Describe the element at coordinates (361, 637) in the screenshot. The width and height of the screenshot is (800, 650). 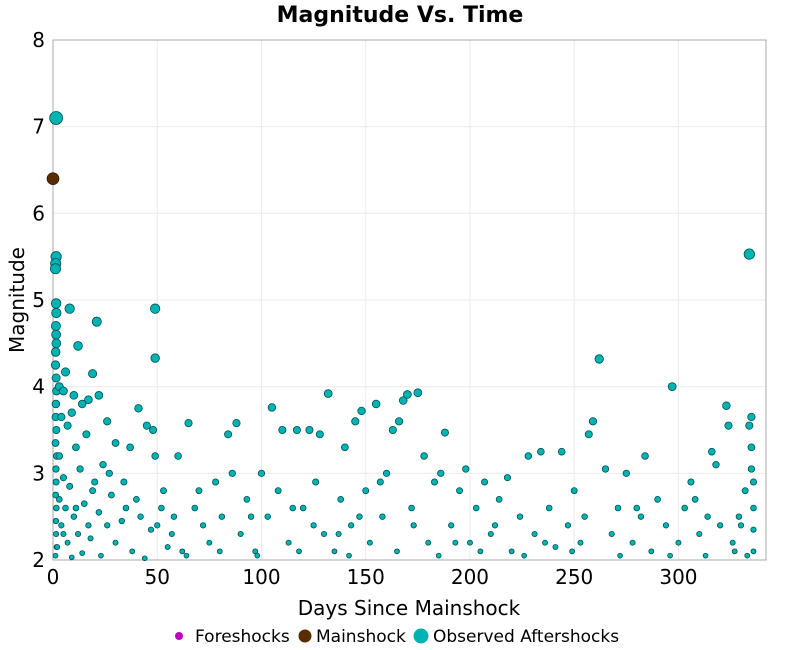
I see `legend-label: Mainshock` at that location.